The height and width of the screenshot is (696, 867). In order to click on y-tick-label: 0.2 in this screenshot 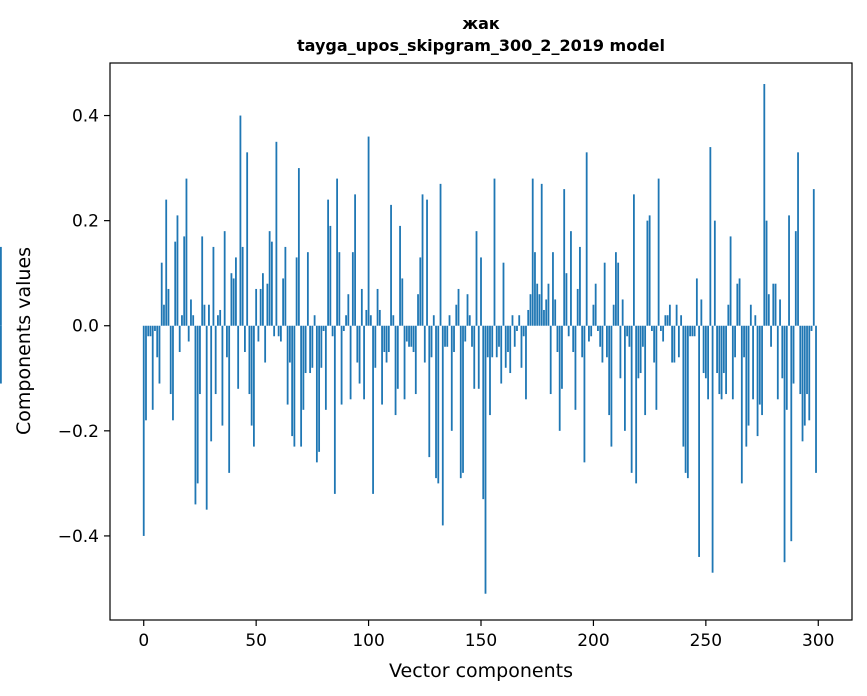, I will do `click(85, 222)`.